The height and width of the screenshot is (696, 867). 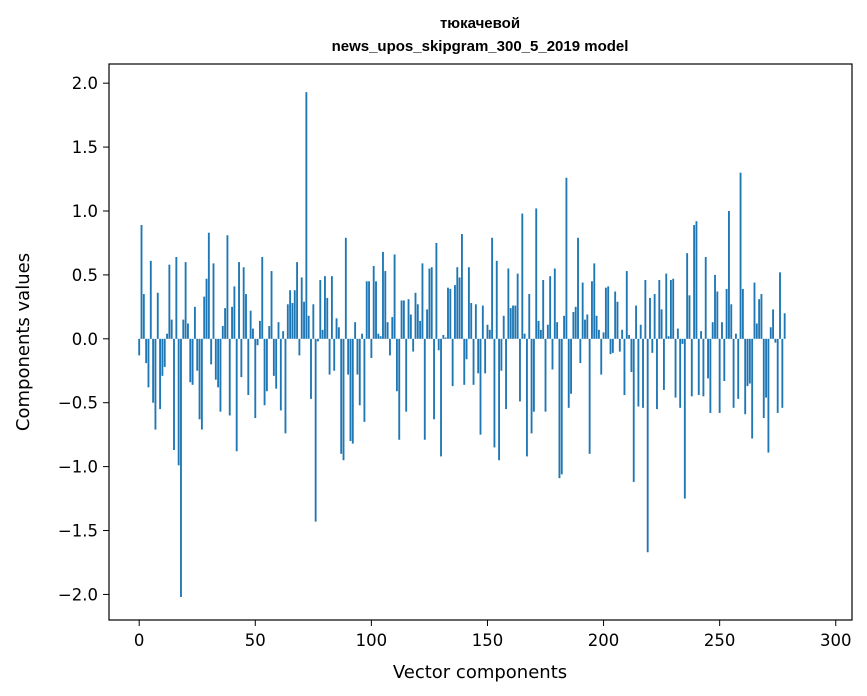 I want to click on y-tick-label: 1.0, so click(x=85, y=211).